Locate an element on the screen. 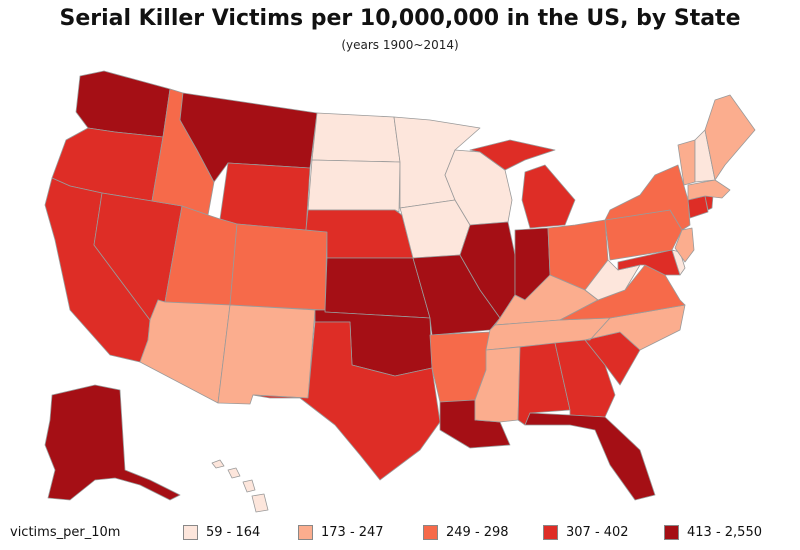 This screenshot has width=800, height=550. state-ME is located at coordinates (730, 137).